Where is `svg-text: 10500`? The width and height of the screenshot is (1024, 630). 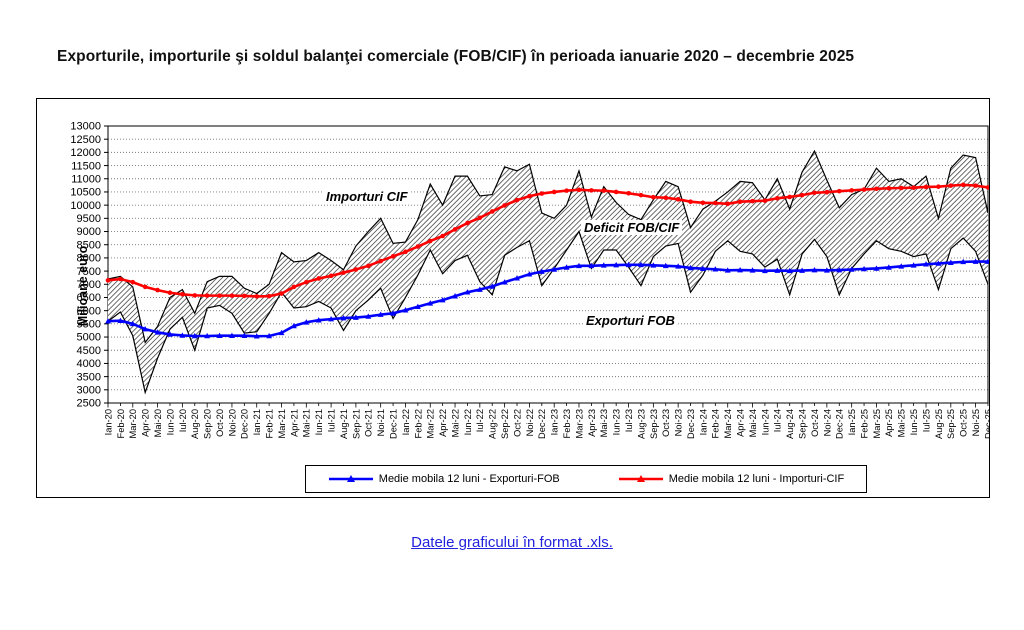 svg-text: 10500 is located at coordinates (85, 193).